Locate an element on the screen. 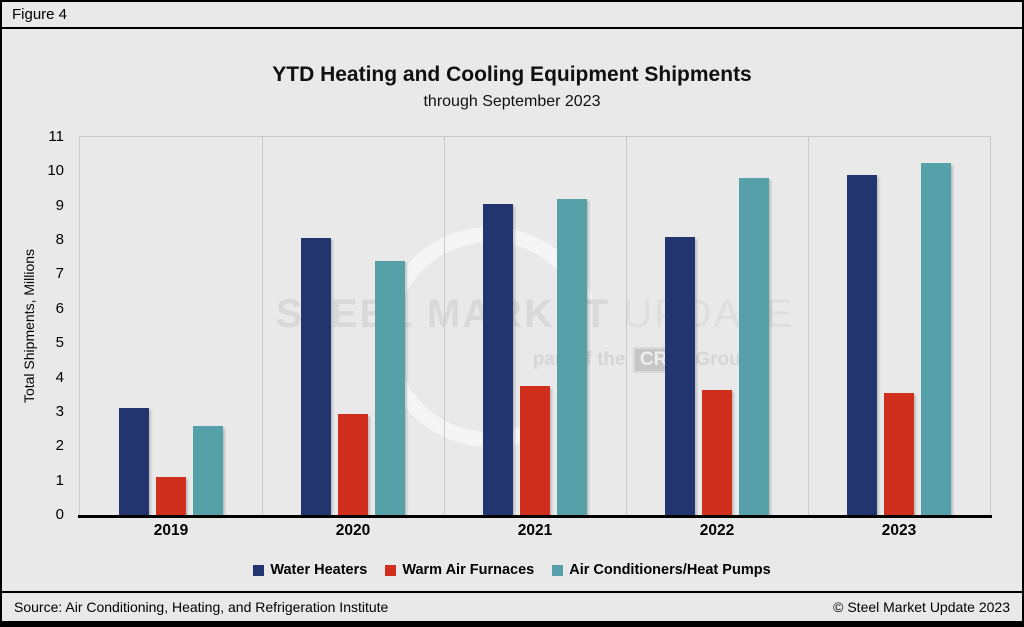 This screenshot has width=1024, height=627. x-tick-label-2019: 2019 is located at coordinates (171, 530).